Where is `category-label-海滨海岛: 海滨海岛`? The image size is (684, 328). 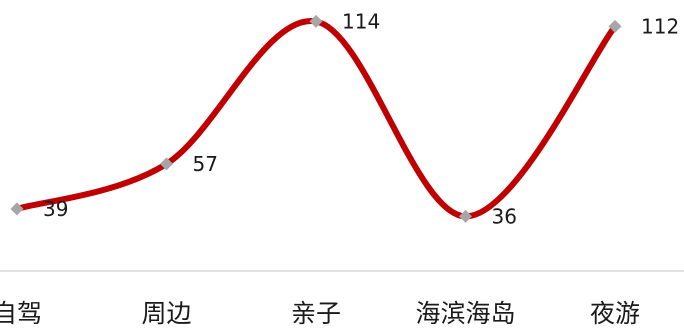
category-label-海滨海岛: 海滨海岛 is located at coordinates (465, 313).